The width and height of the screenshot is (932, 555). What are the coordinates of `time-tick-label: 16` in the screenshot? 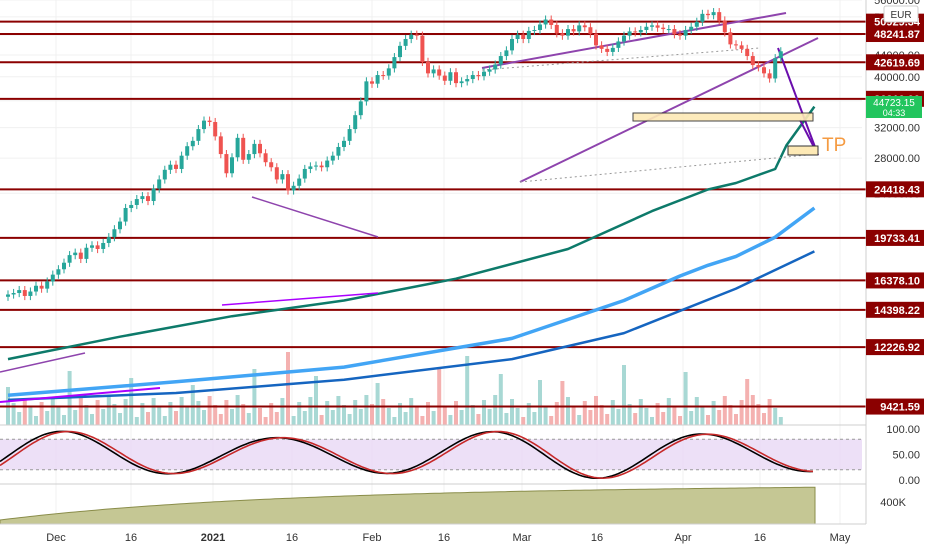 It's located at (597, 538).